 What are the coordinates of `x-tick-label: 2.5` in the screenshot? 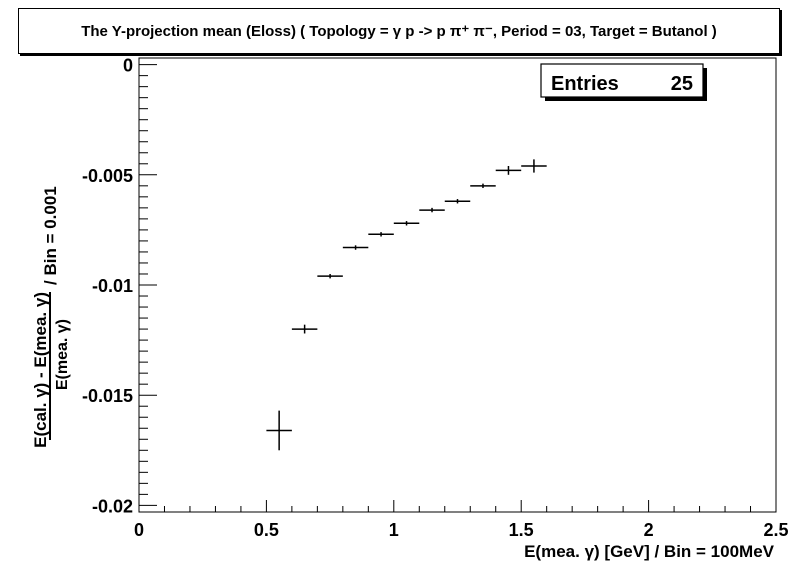 It's located at (775, 530).